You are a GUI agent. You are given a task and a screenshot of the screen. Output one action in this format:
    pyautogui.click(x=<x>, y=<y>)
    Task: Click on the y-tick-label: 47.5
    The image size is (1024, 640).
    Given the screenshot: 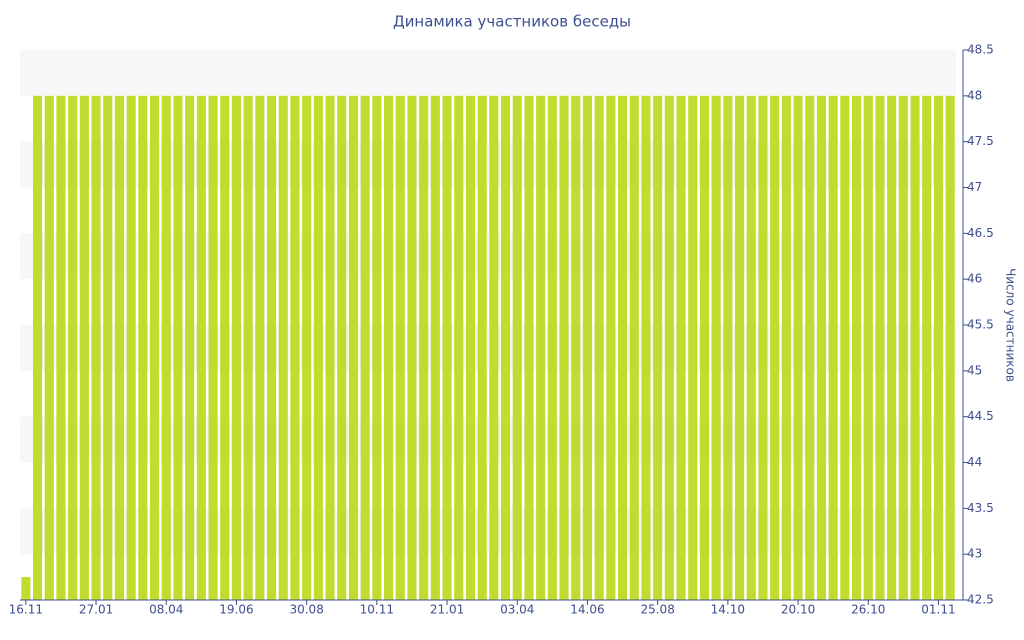 What is the action you would take?
    pyautogui.click(x=980, y=141)
    